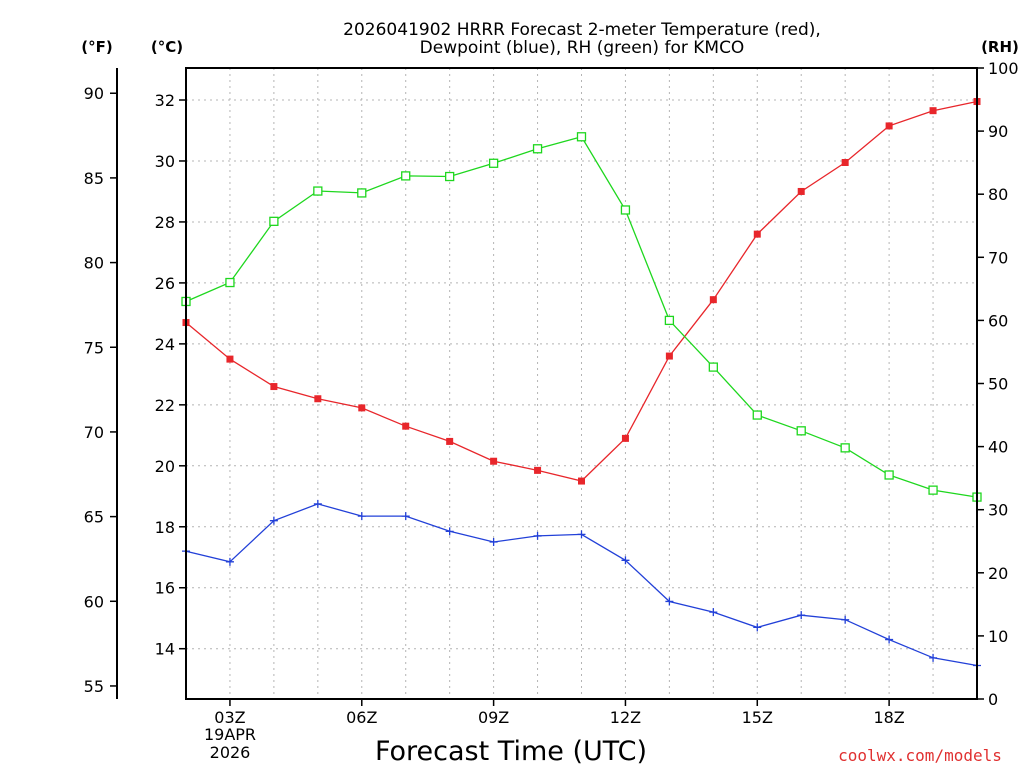 Image resolution: width=1024 pixels, height=768 pixels. Describe the element at coordinates (998, 510) in the screenshot. I see `rh-tick-label: 30` at that location.